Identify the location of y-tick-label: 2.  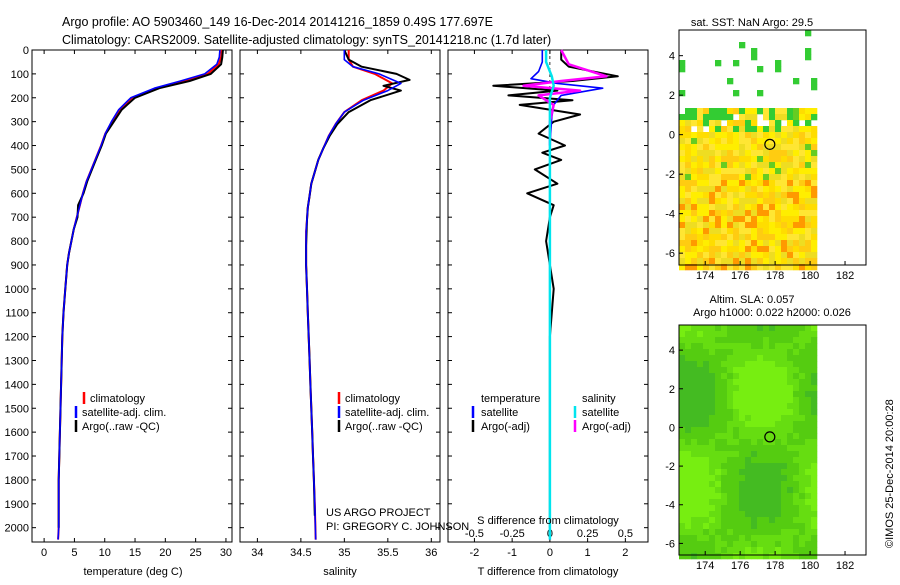
(672, 96).